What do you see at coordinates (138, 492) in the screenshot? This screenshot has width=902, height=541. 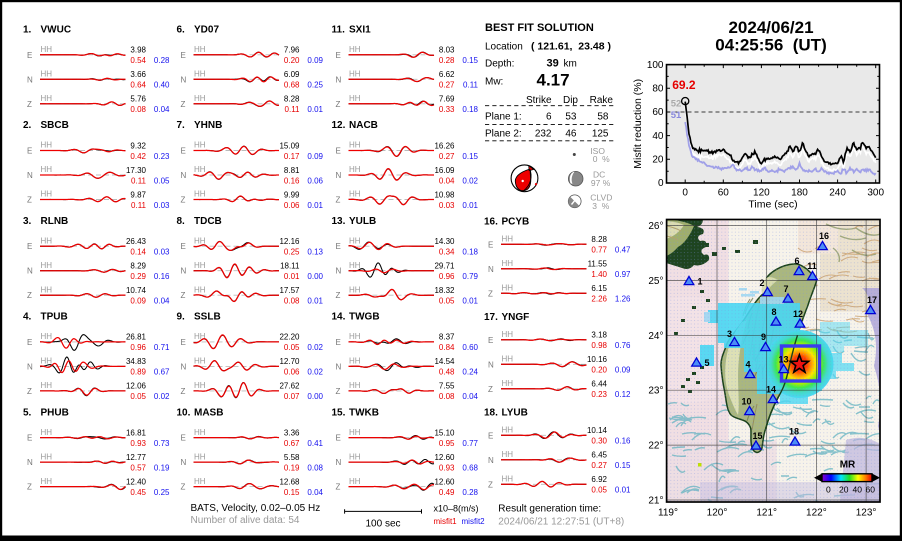 I see `svg-text: 0.45` at bounding box center [138, 492].